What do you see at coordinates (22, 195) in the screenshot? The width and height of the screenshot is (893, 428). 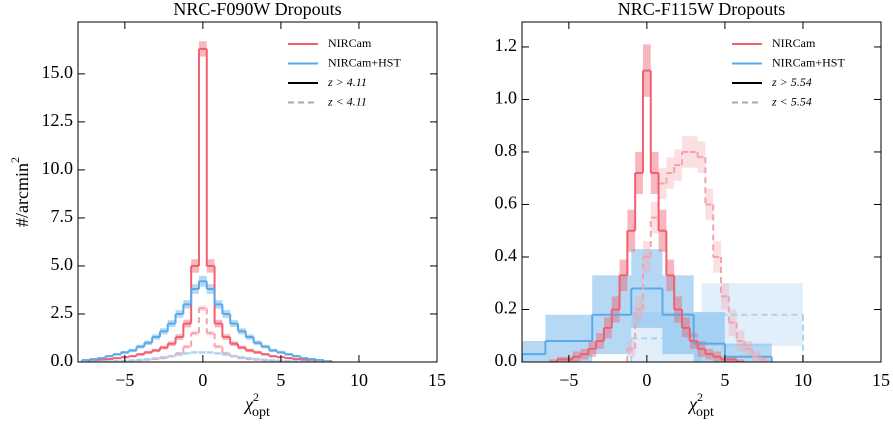 I see `y-label-base: #/arcmin` at bounding box center [22, 195].